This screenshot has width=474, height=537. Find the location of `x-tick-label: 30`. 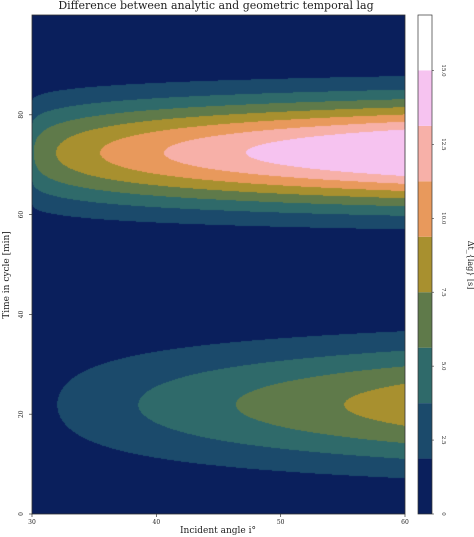

x-tick-label: 30 is located at coordinates (32, 522).